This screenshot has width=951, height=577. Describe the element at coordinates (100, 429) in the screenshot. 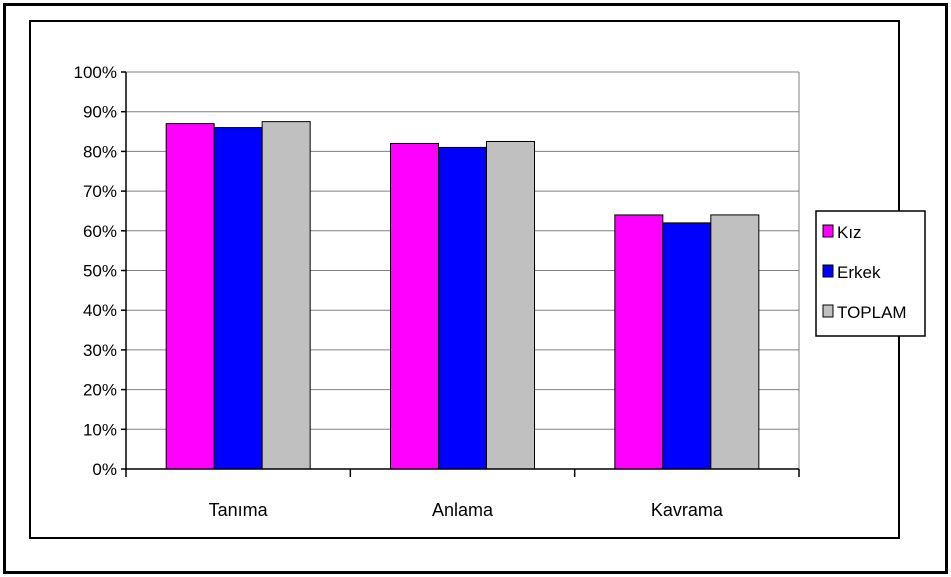

I see `y-tick-label: 10%` at that location.